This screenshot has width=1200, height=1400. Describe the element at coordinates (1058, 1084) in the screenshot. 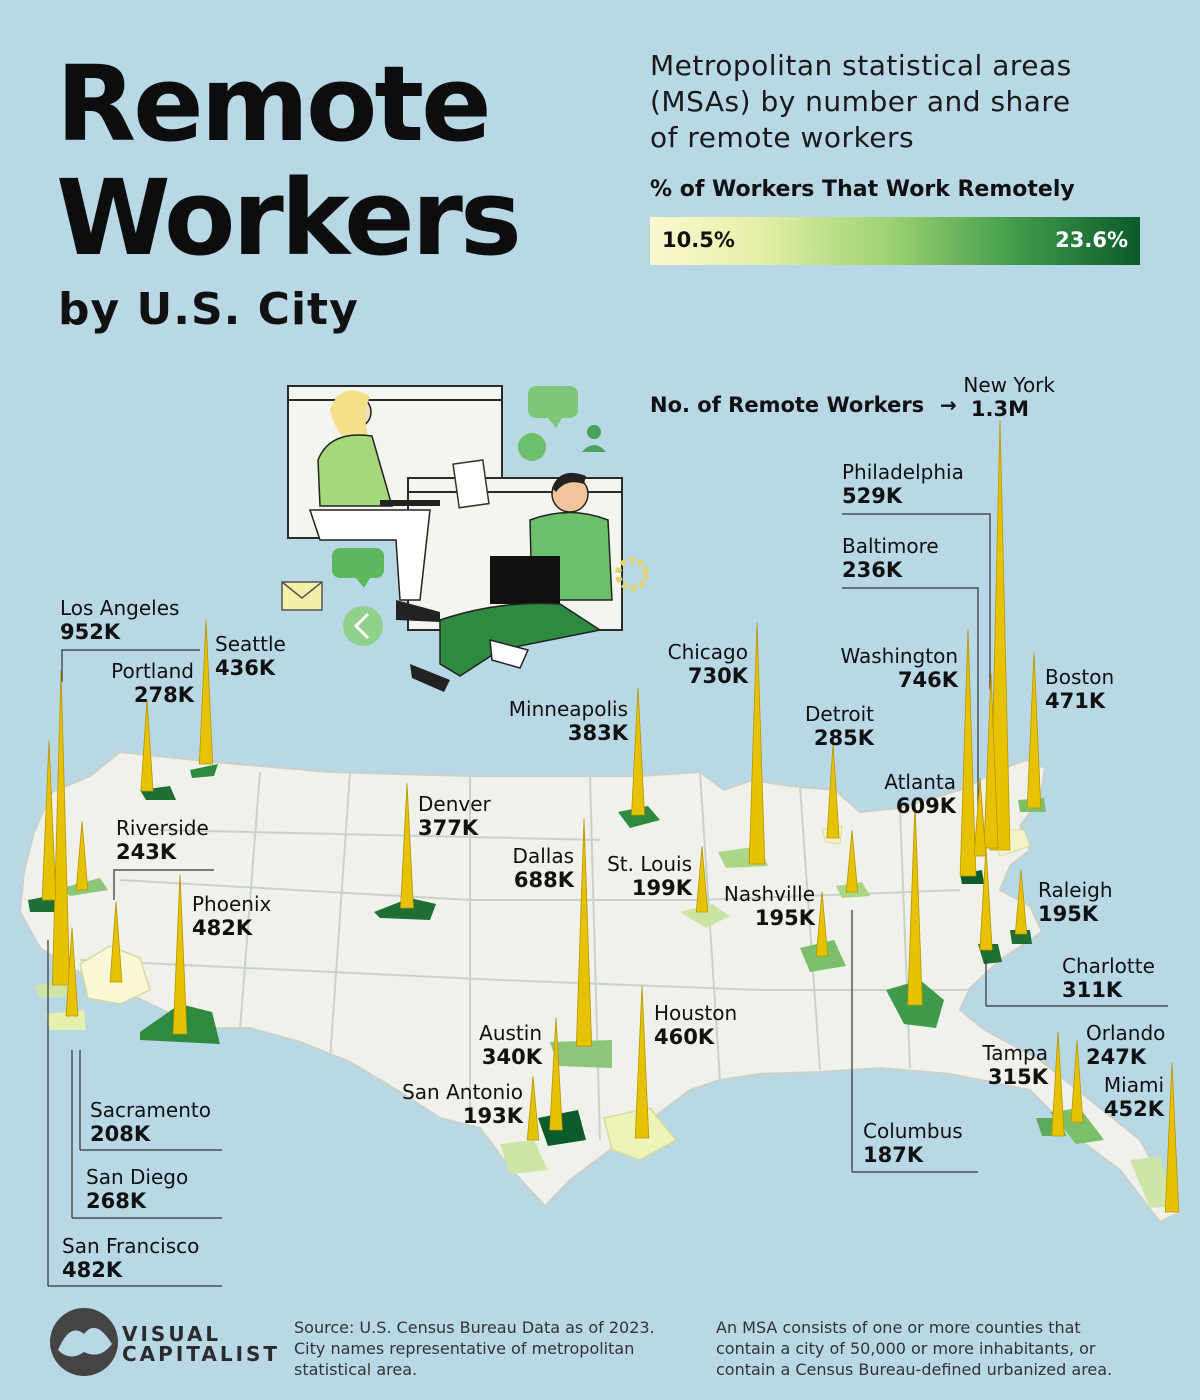

I see `spike-tampa` at that location.